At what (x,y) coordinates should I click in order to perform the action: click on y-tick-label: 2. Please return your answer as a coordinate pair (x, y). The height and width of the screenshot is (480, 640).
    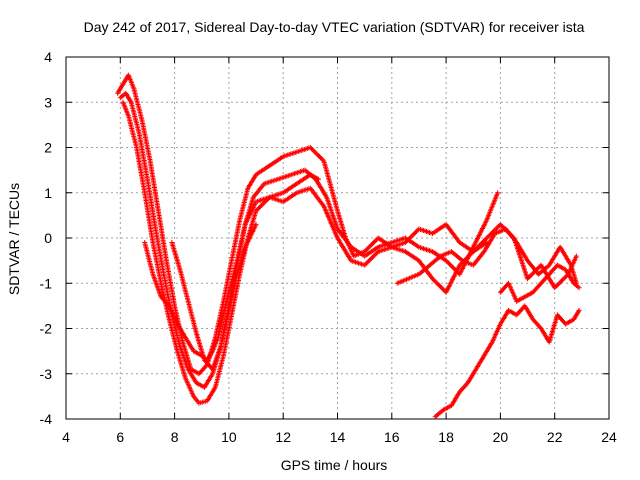
    Looking at the image, I should click on (48, 148).